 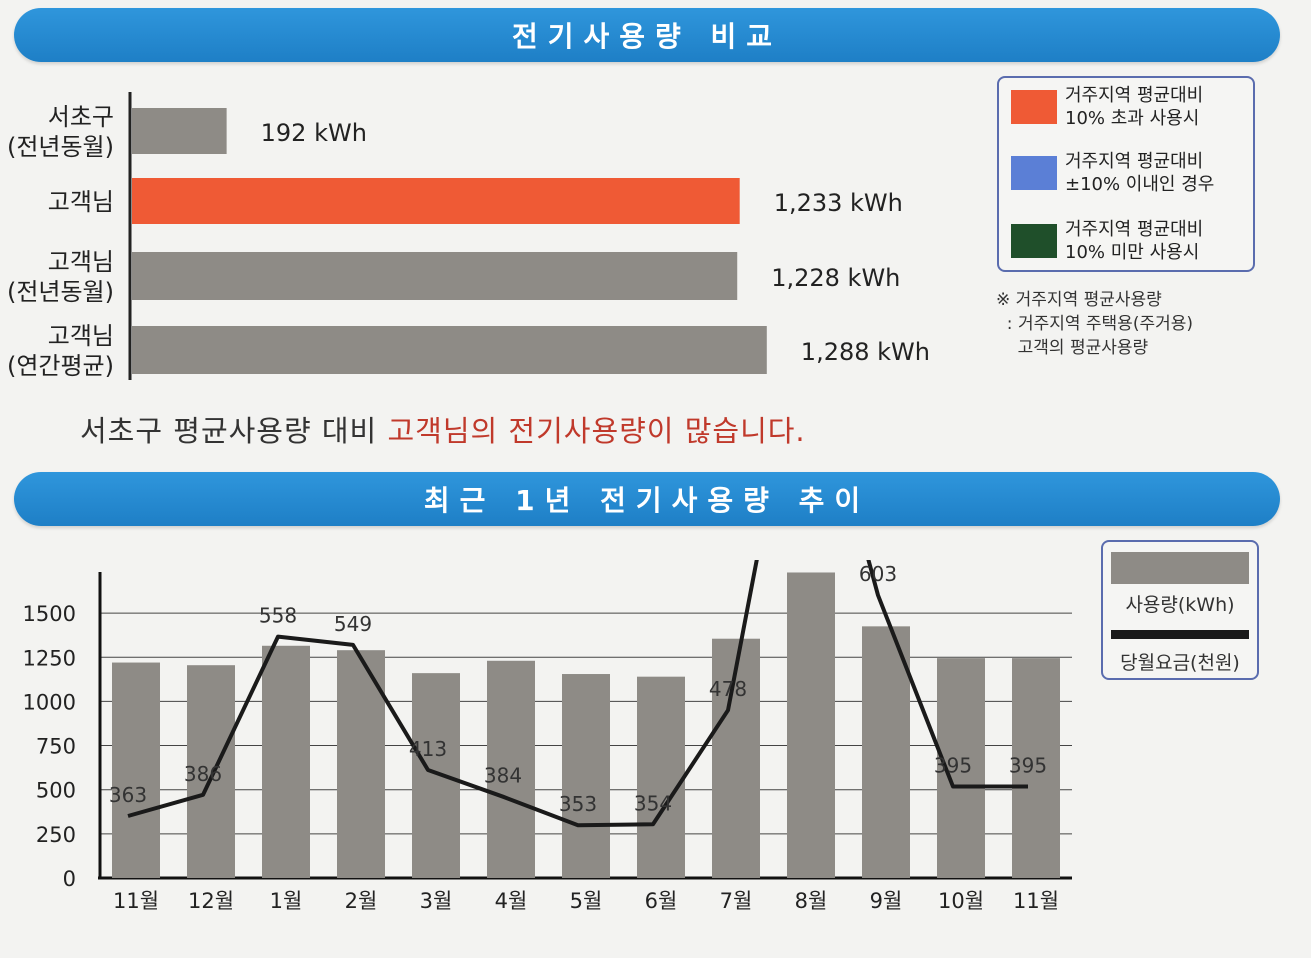 I want to click on x-tick-label: 6월, so click(x=661, y=901).